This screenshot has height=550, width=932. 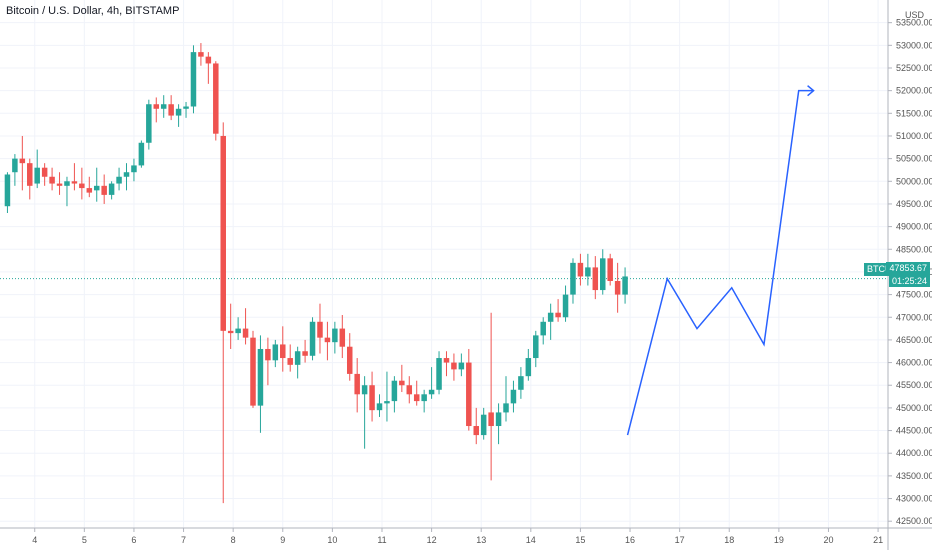 What do you see at coordinates (914, 408) in the screenshot?
I see `y-tick-label: 45000.00` at bounding box center [914, 408].